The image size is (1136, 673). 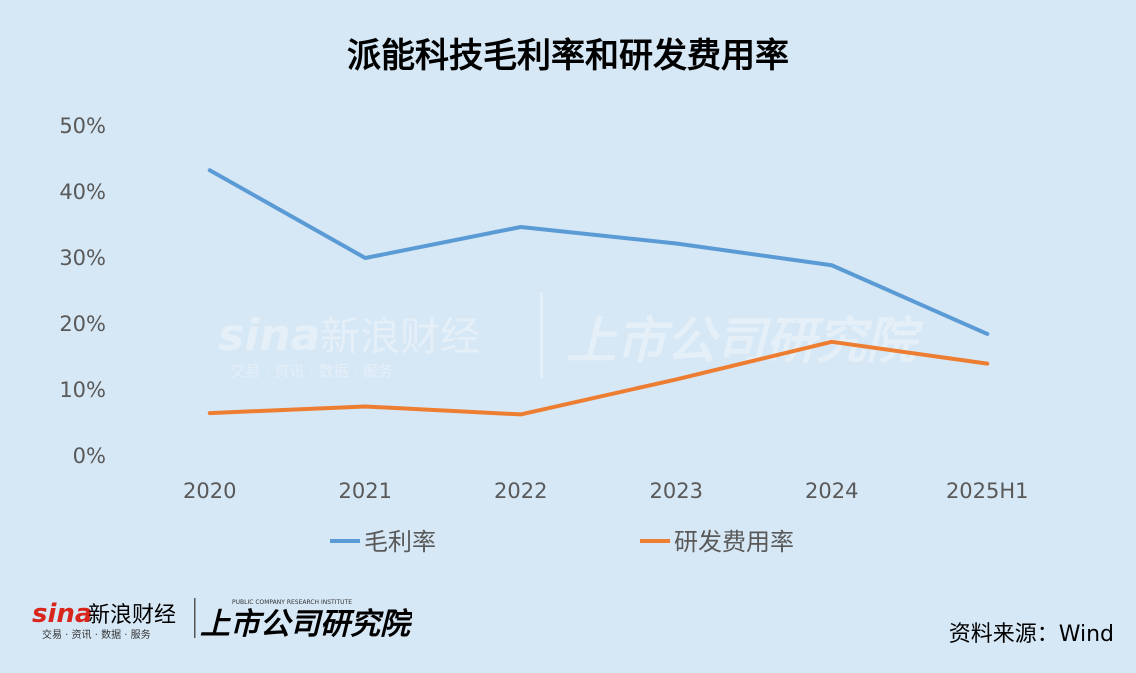 What do you see at coordinates (676, 491) in the screenshot?
I see `x-tick-label: 2023` at bounding box center [676, 491].